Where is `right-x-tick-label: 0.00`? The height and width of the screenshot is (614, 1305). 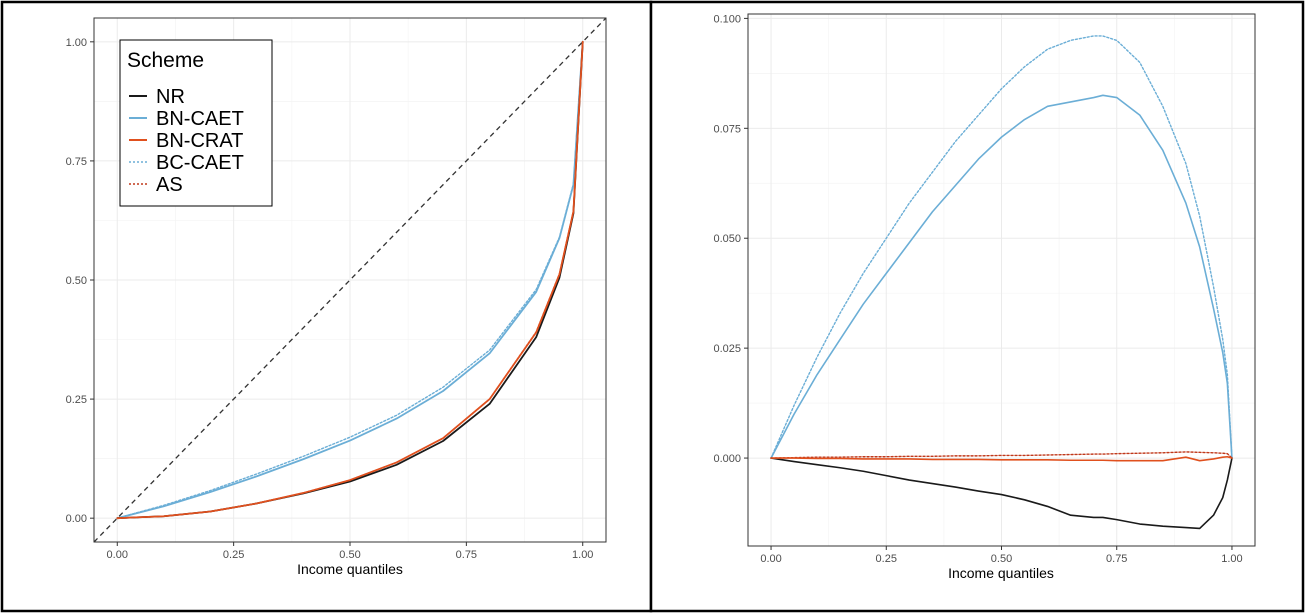
right-x-tick-label: 0.00 is located at coordinates (770, 559).